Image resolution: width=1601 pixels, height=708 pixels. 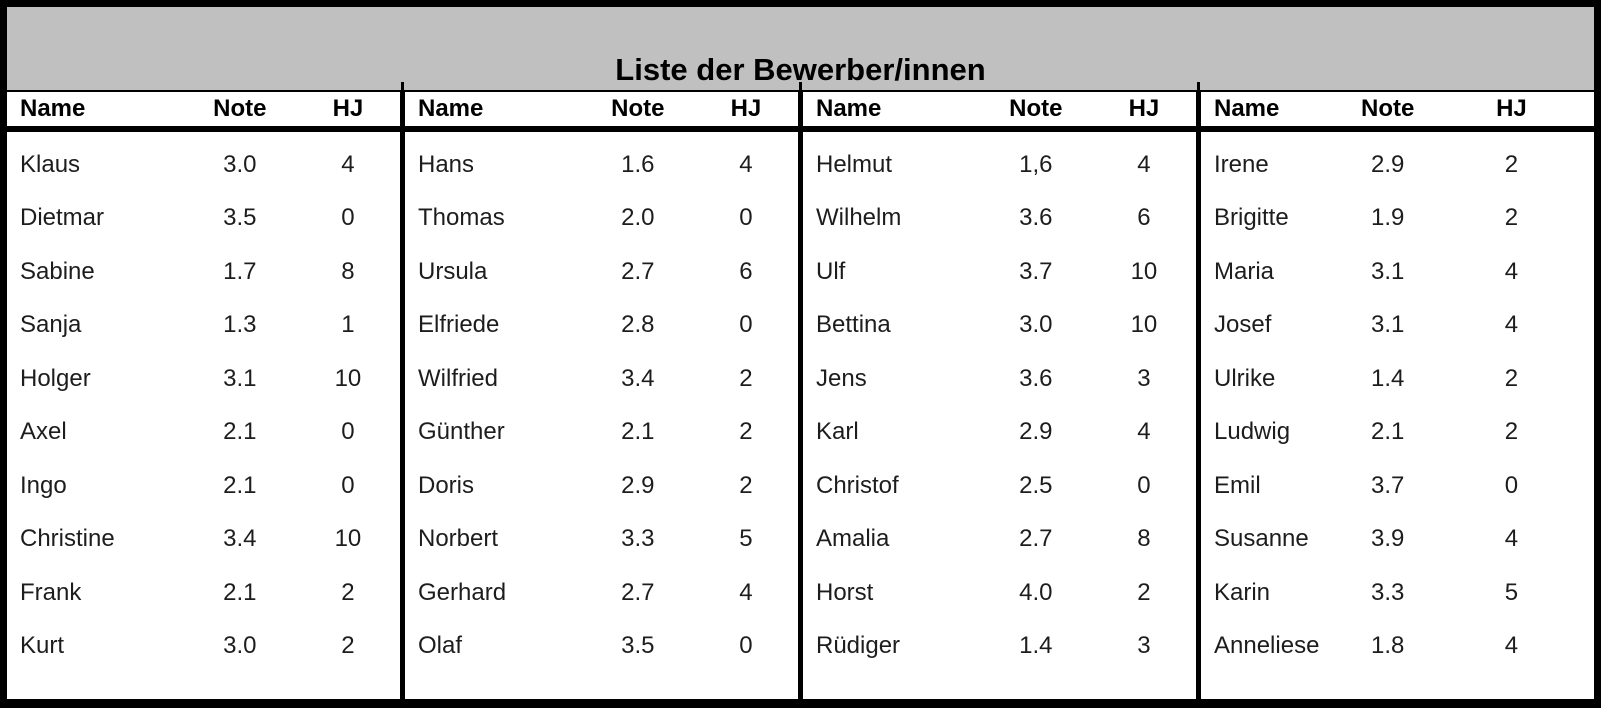 What do you see at coordinates (1397, 647) in the screenshot?
I see `table-row: Anneliese 1.8 4` at bounding box center [1397, 647].